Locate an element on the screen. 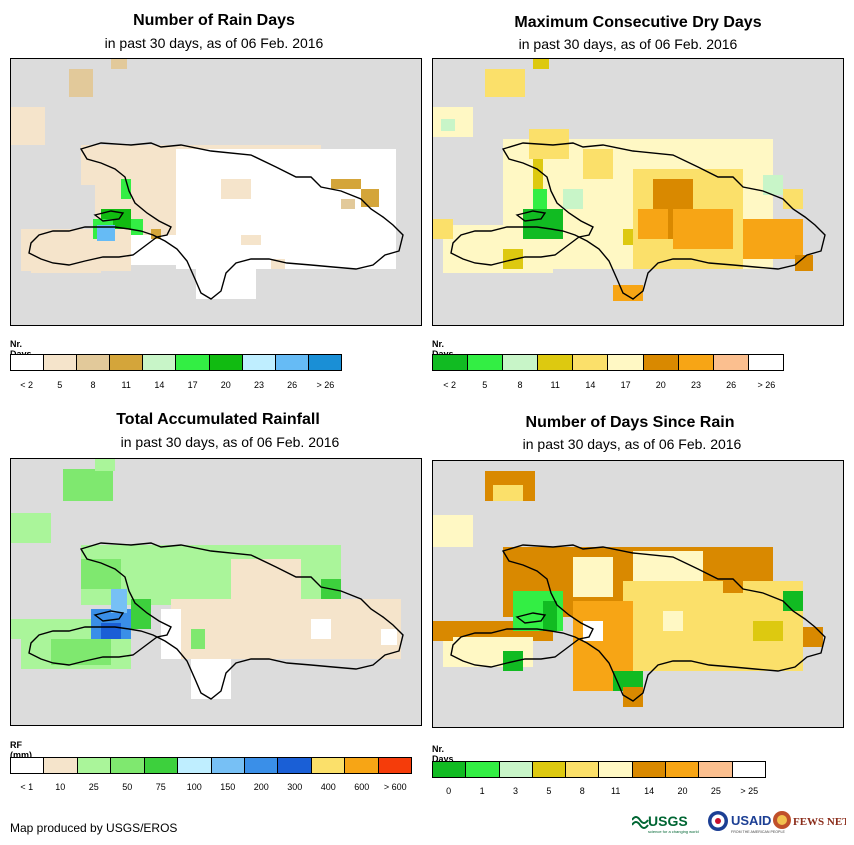 This screenshot has width=854, height=845. fewsnet-logo: FEWS NET is located at coordinates (811, 820).